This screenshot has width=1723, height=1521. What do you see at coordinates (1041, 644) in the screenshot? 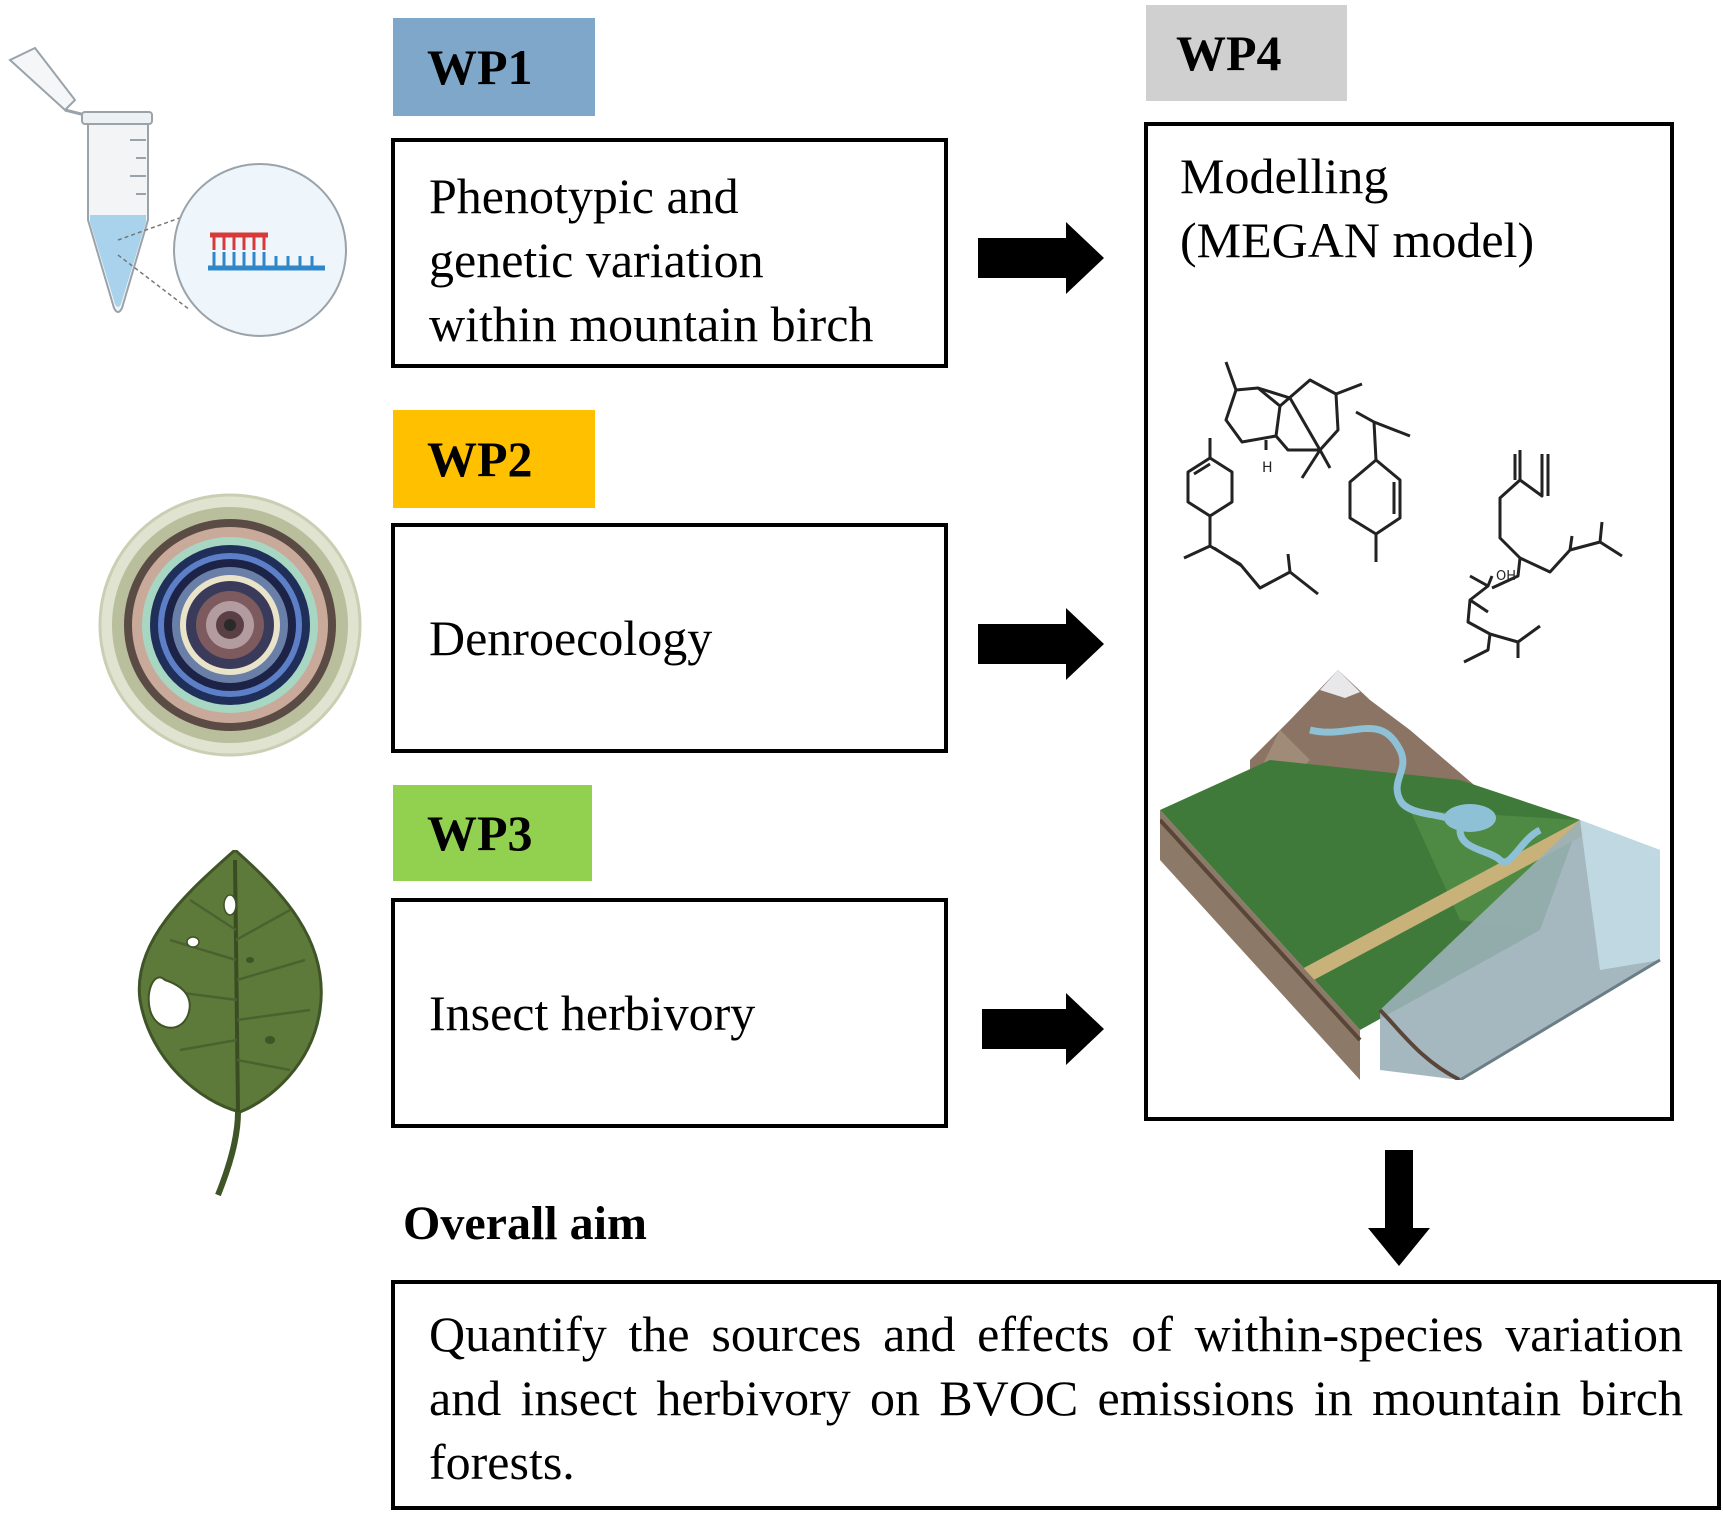
I see `arrow-wp2-to-wp4` at bounding box center [1041, 644].